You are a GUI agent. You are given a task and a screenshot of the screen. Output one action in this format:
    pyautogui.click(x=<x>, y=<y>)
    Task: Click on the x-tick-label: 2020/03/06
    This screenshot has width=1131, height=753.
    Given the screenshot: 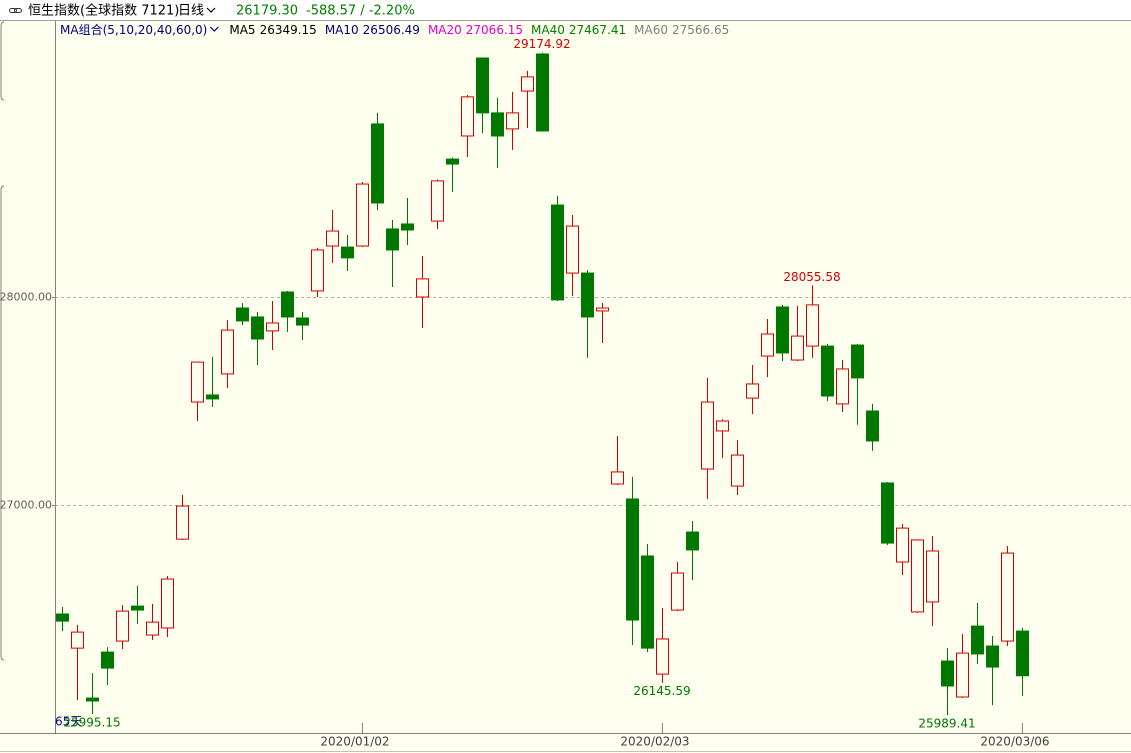 What is the action you would take?
    pyautogui.click(x=1014, y=742)
    